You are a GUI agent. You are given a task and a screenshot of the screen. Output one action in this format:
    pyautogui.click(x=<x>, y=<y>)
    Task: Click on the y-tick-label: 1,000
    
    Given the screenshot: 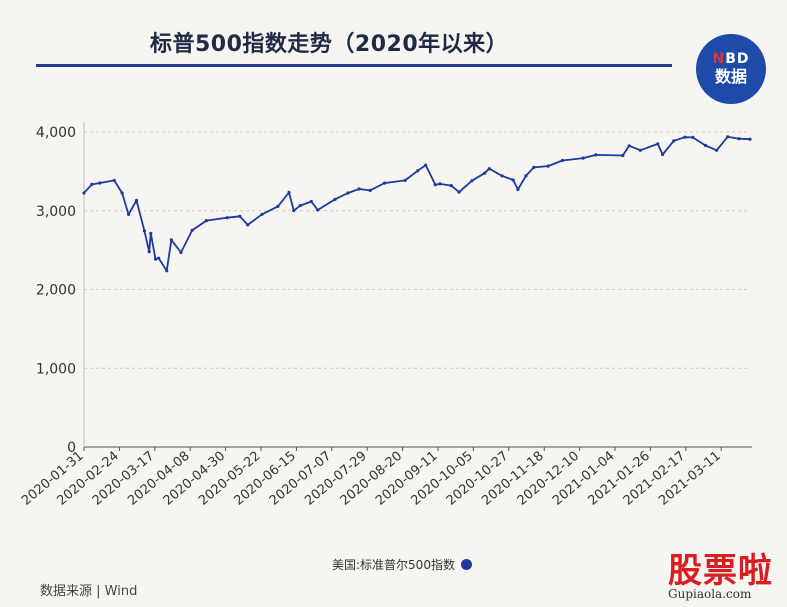 What is the action you would take?
    pyautogui.click(x=56, y=369)
    